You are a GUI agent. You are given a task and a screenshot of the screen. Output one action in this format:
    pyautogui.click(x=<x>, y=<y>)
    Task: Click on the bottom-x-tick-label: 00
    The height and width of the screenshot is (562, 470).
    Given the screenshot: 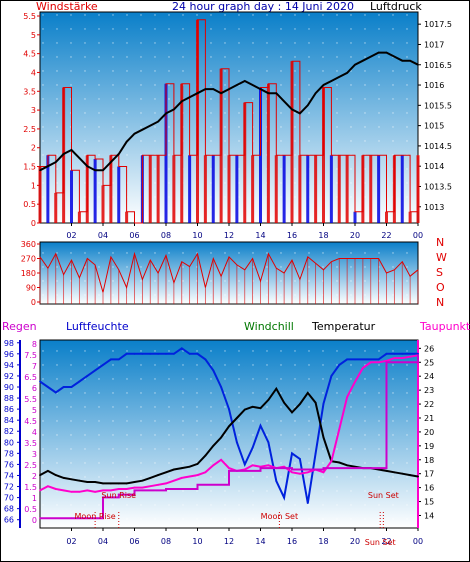 What is the action you would take?
    pyautogui.click(x=418, y=541)
    